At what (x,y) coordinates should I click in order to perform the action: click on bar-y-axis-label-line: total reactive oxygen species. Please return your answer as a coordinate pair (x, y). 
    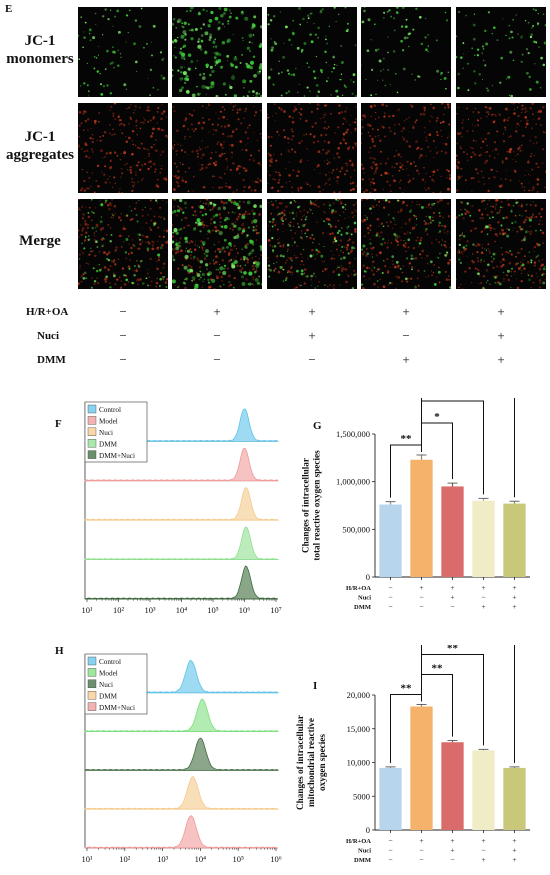
    Looking at the image, I should click on (317, 505).